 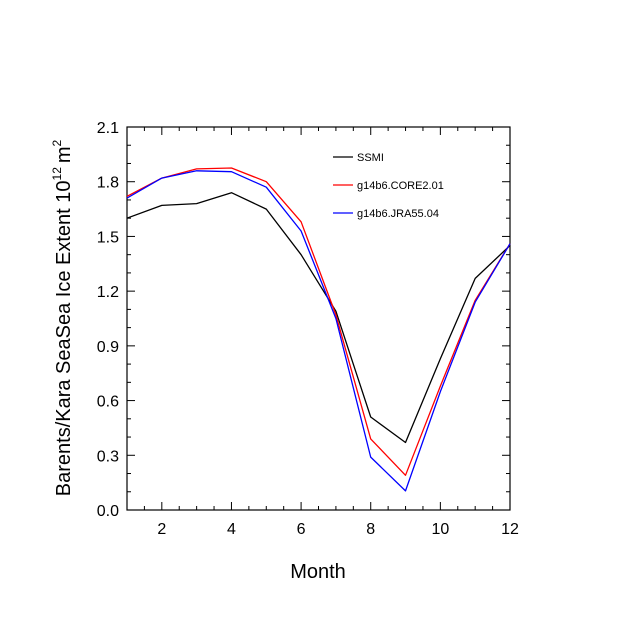 I want to click on legend: SSMI g14b6.CORE2.01 g14b6.JRA55.04, so click(x=388, y=186).